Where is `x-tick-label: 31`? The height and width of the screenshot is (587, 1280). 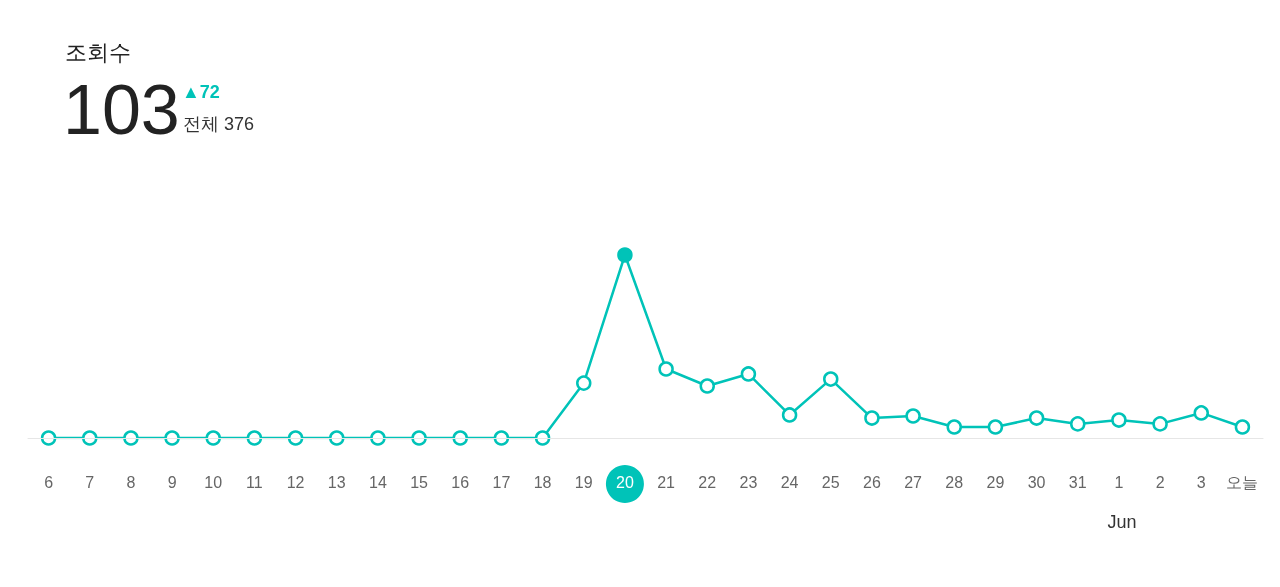 x-tick-label: 31 is located at coordinates (1077, 482).